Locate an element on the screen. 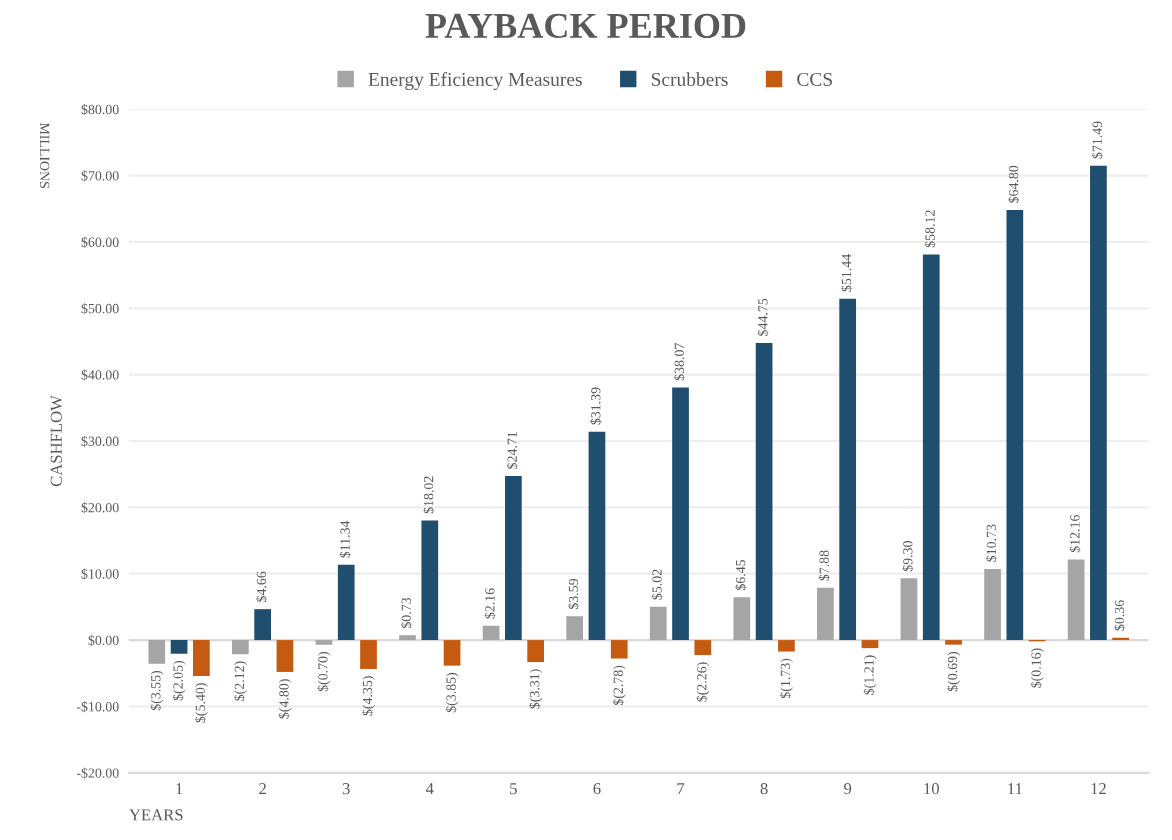 The width and height of the screenshot is (1172, 840). x-tick-label: 1 is located at coordinates (179, 789).